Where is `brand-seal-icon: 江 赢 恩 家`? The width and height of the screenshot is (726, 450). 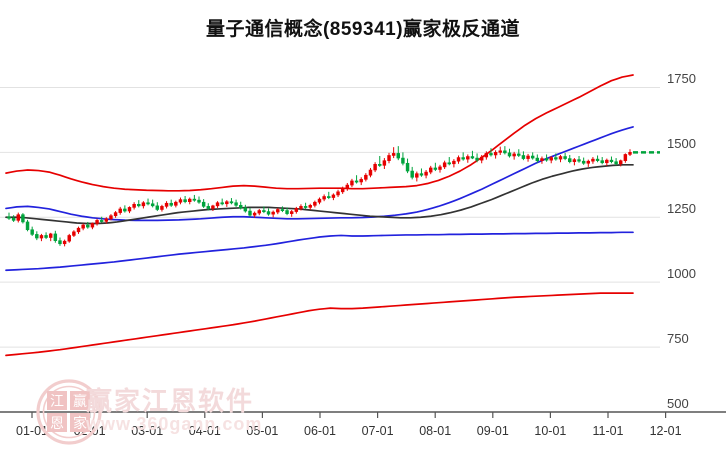
brand-seal-icon: 江 赢 恩 家 is located at coordinates (69, 412).